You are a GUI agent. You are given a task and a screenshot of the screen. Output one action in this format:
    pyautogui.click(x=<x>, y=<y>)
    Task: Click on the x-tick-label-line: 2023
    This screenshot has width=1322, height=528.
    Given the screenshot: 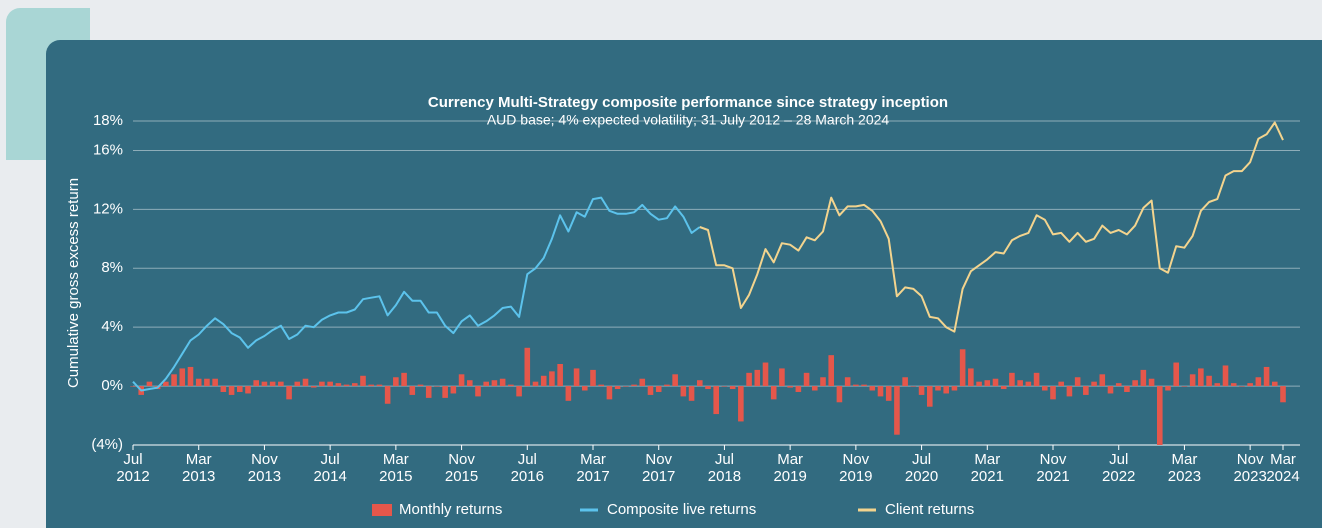 What is the action you would take?
    pyautogui.click(x=1184, y=476)
    